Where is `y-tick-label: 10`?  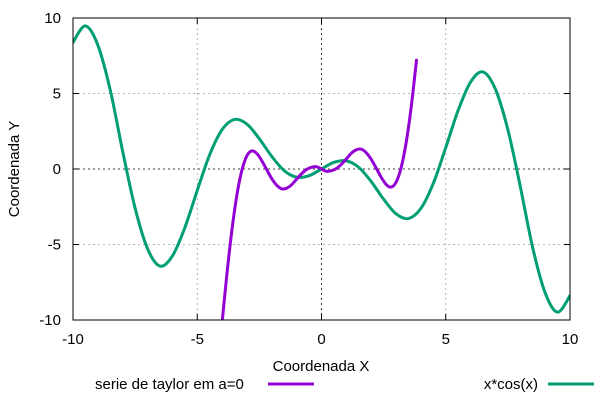
y-tick-label: 10 is located at coordinates (52, 18).